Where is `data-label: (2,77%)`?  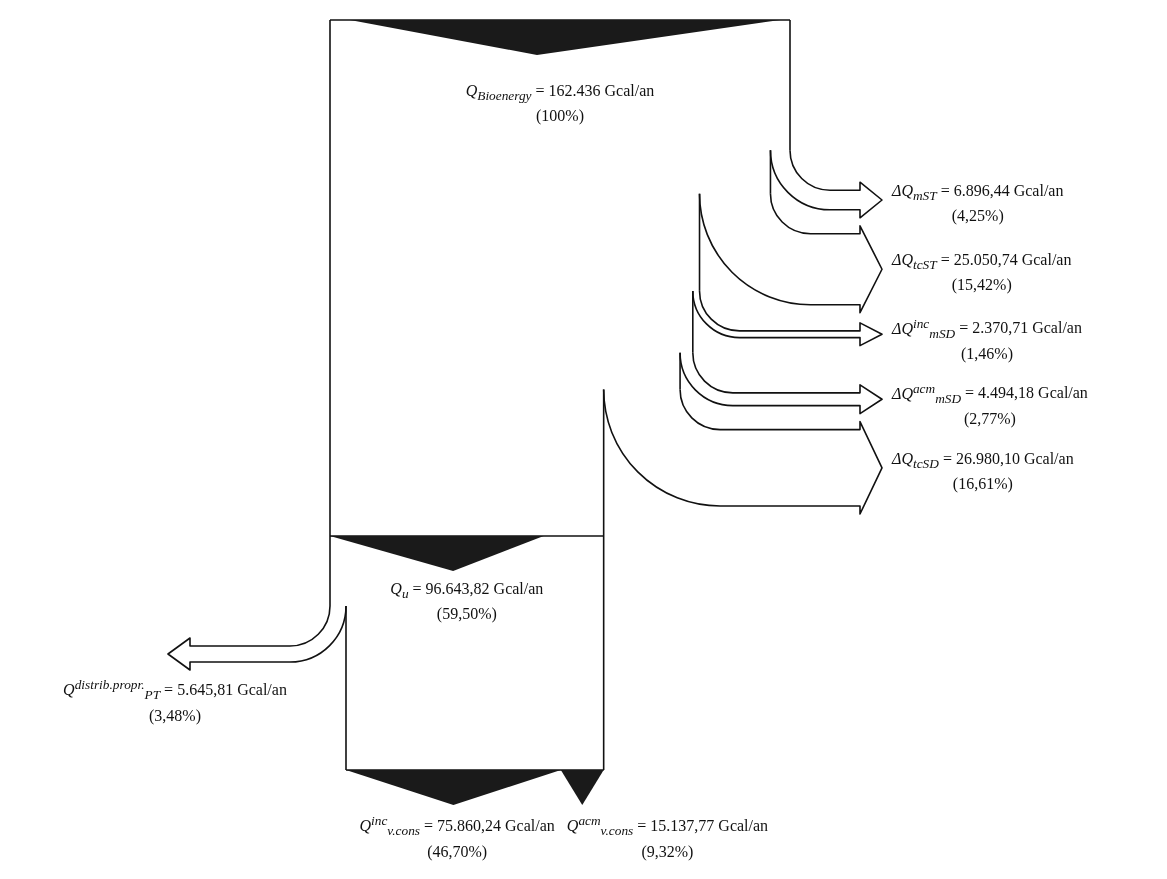
data-label: (2,77%) is located at coordinates (989, 419).